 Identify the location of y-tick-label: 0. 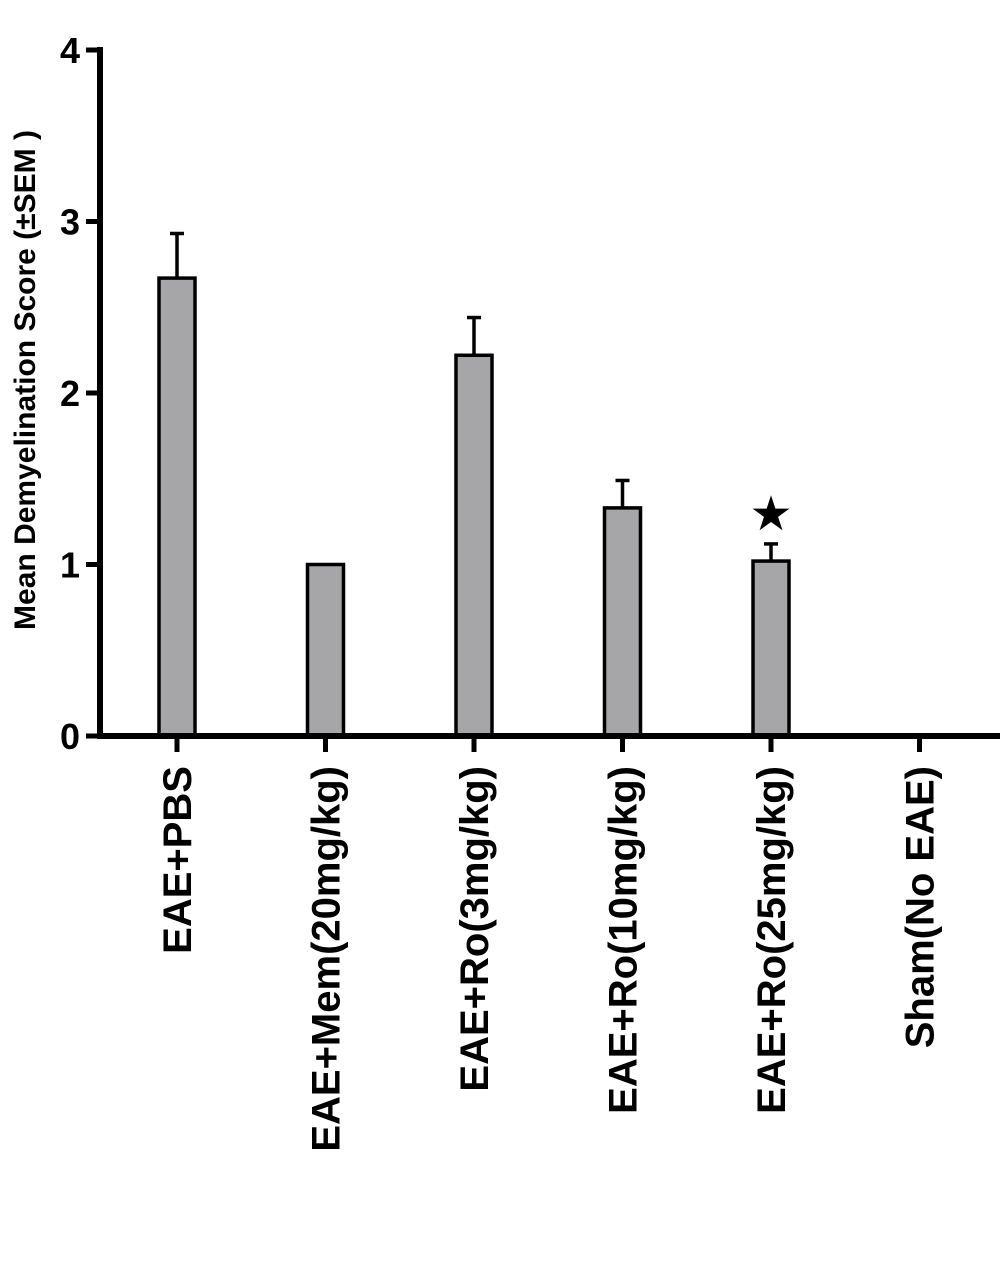
(70, 736).